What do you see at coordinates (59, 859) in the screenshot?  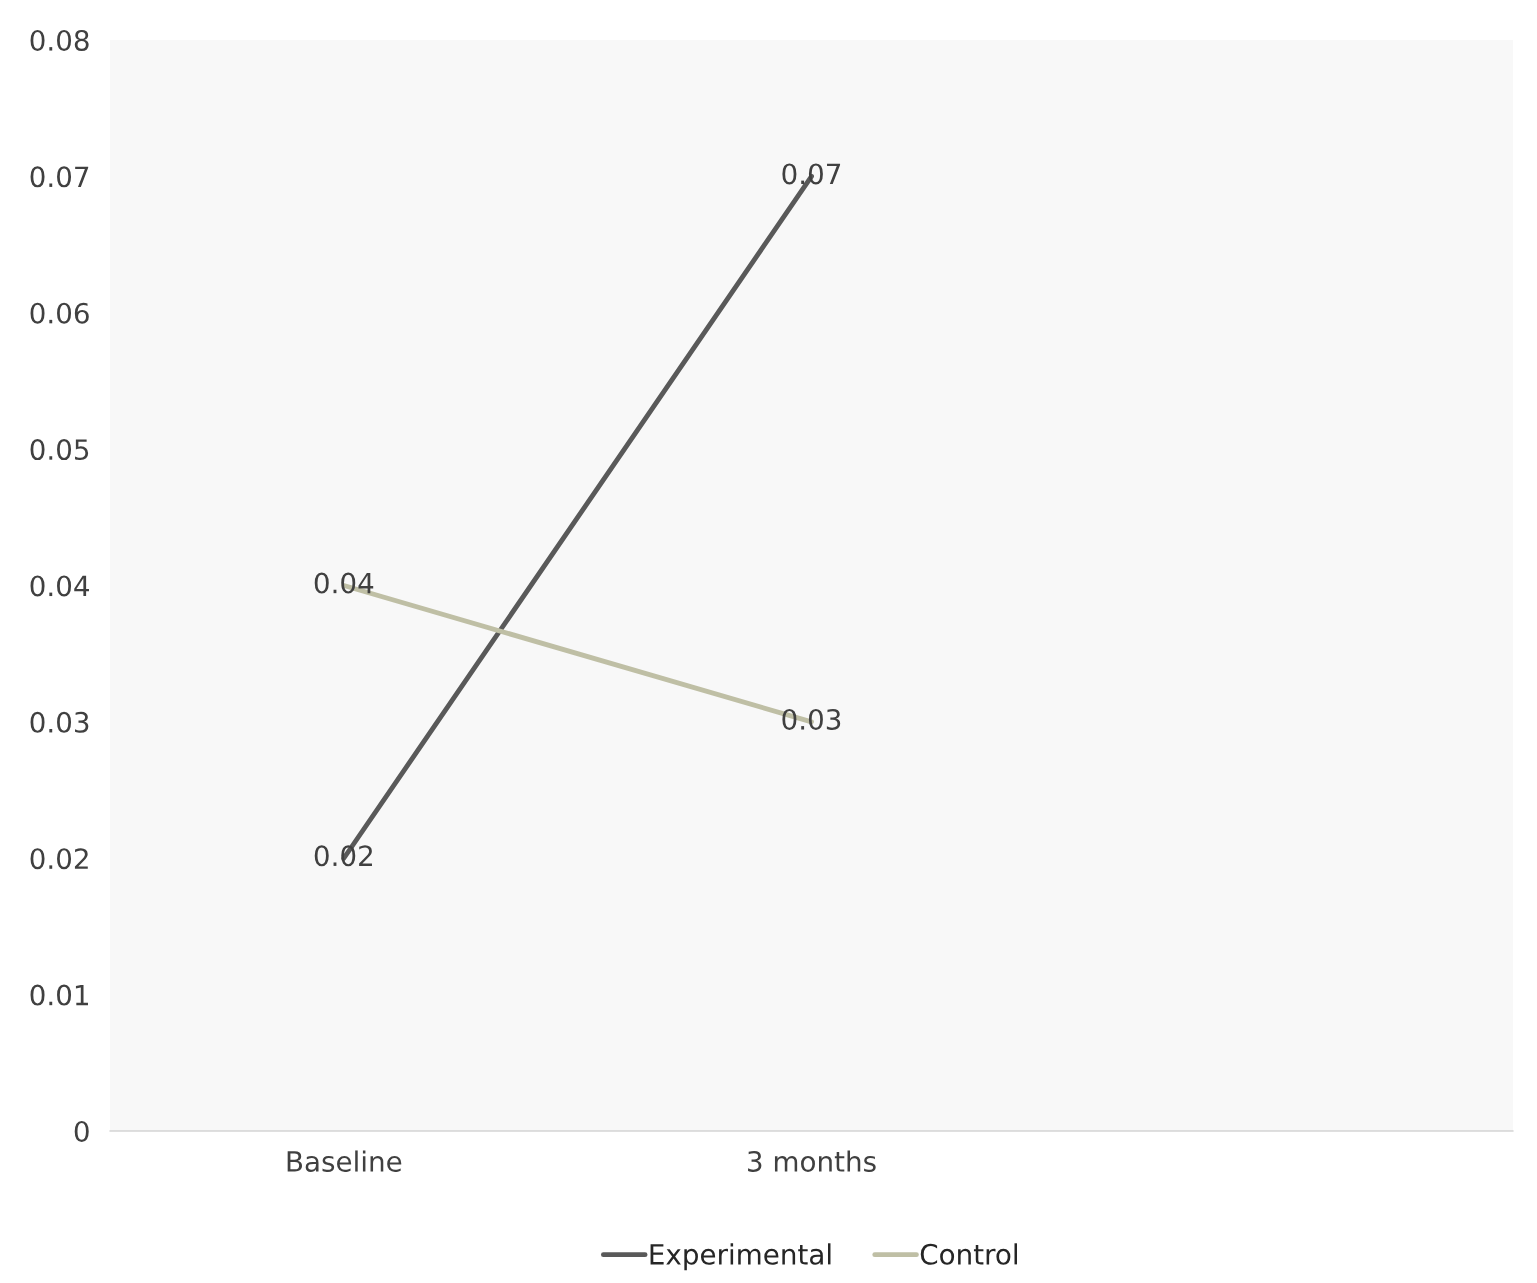 I see `y-tick-label: 0.02` at bounding box center [59, 859].